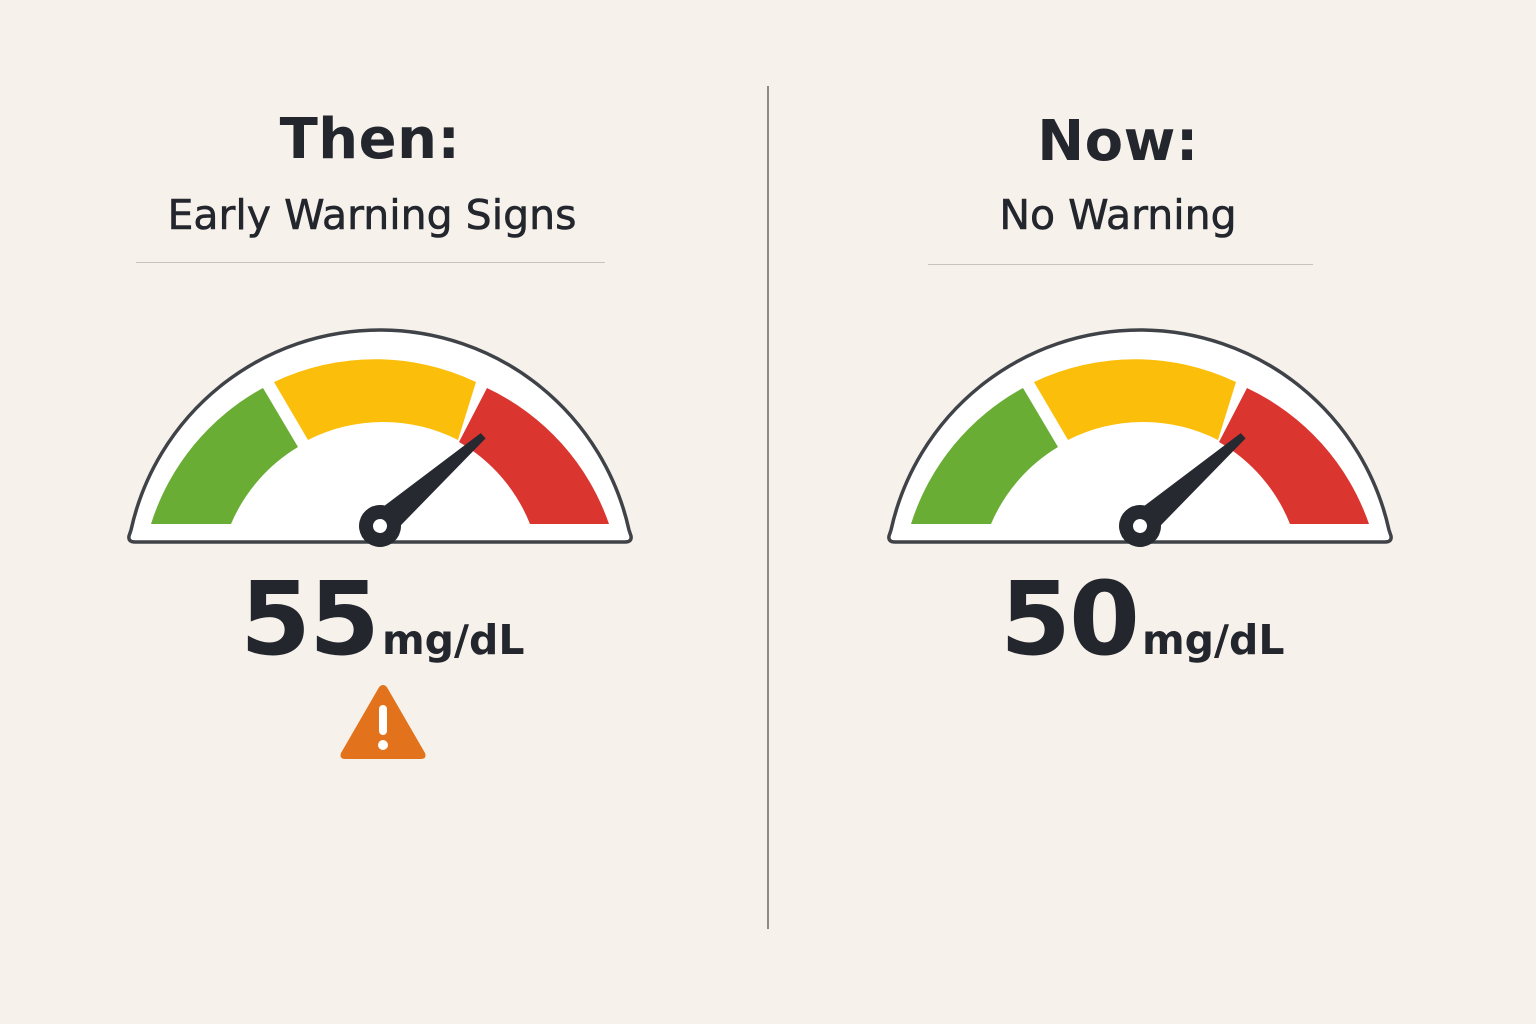 The image size is (1536, 1024). Describe the element at coordinates (1213, 640) in the screenshot. I see `now-reading-unit: mg/dL` at that location.